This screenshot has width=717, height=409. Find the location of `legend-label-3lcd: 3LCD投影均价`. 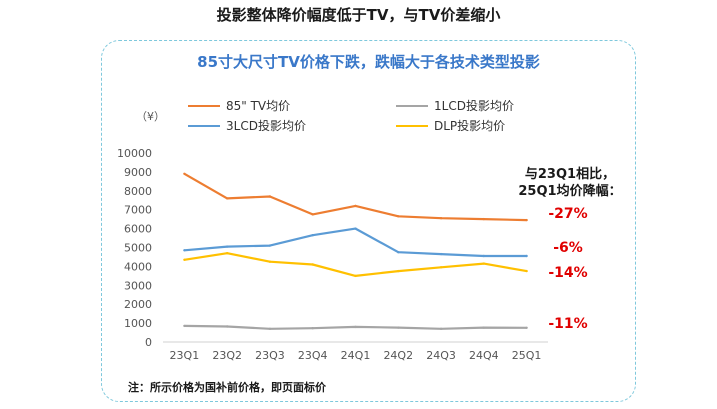

legend-label-3lcd: 3LCD投影均价 is located at coordinates (266, 126).